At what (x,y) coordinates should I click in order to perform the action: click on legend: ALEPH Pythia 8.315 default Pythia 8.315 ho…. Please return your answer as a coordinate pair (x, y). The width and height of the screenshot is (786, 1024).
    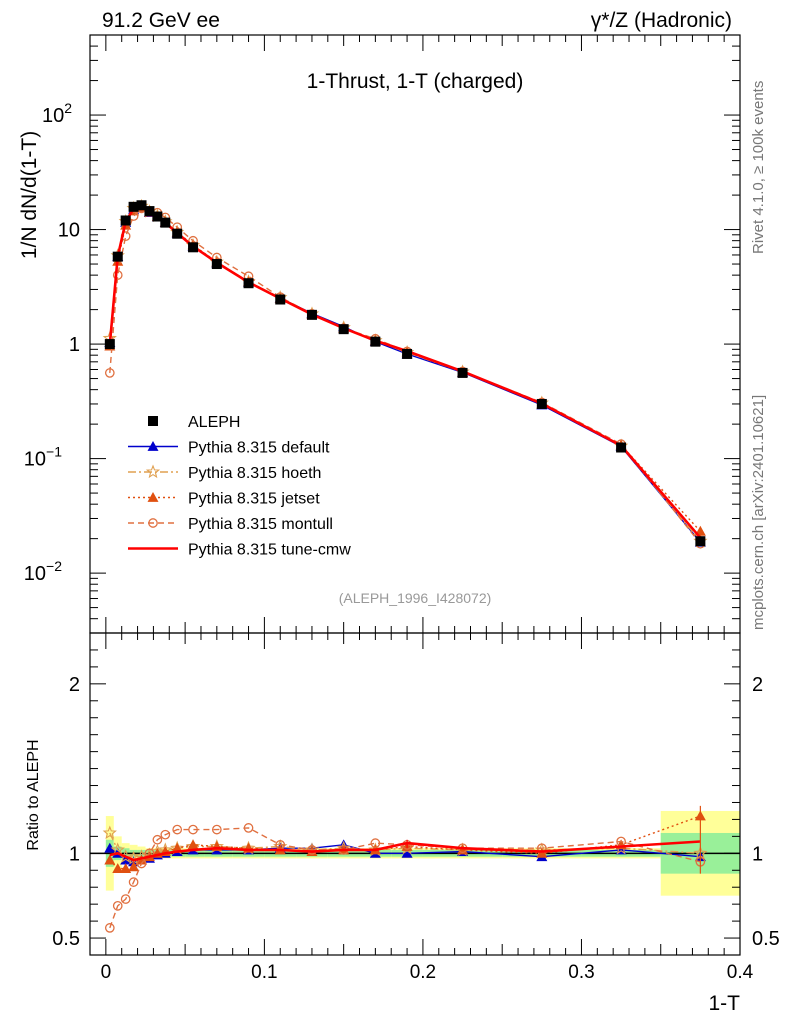
    Looking at the image, I should click on (239, 486).